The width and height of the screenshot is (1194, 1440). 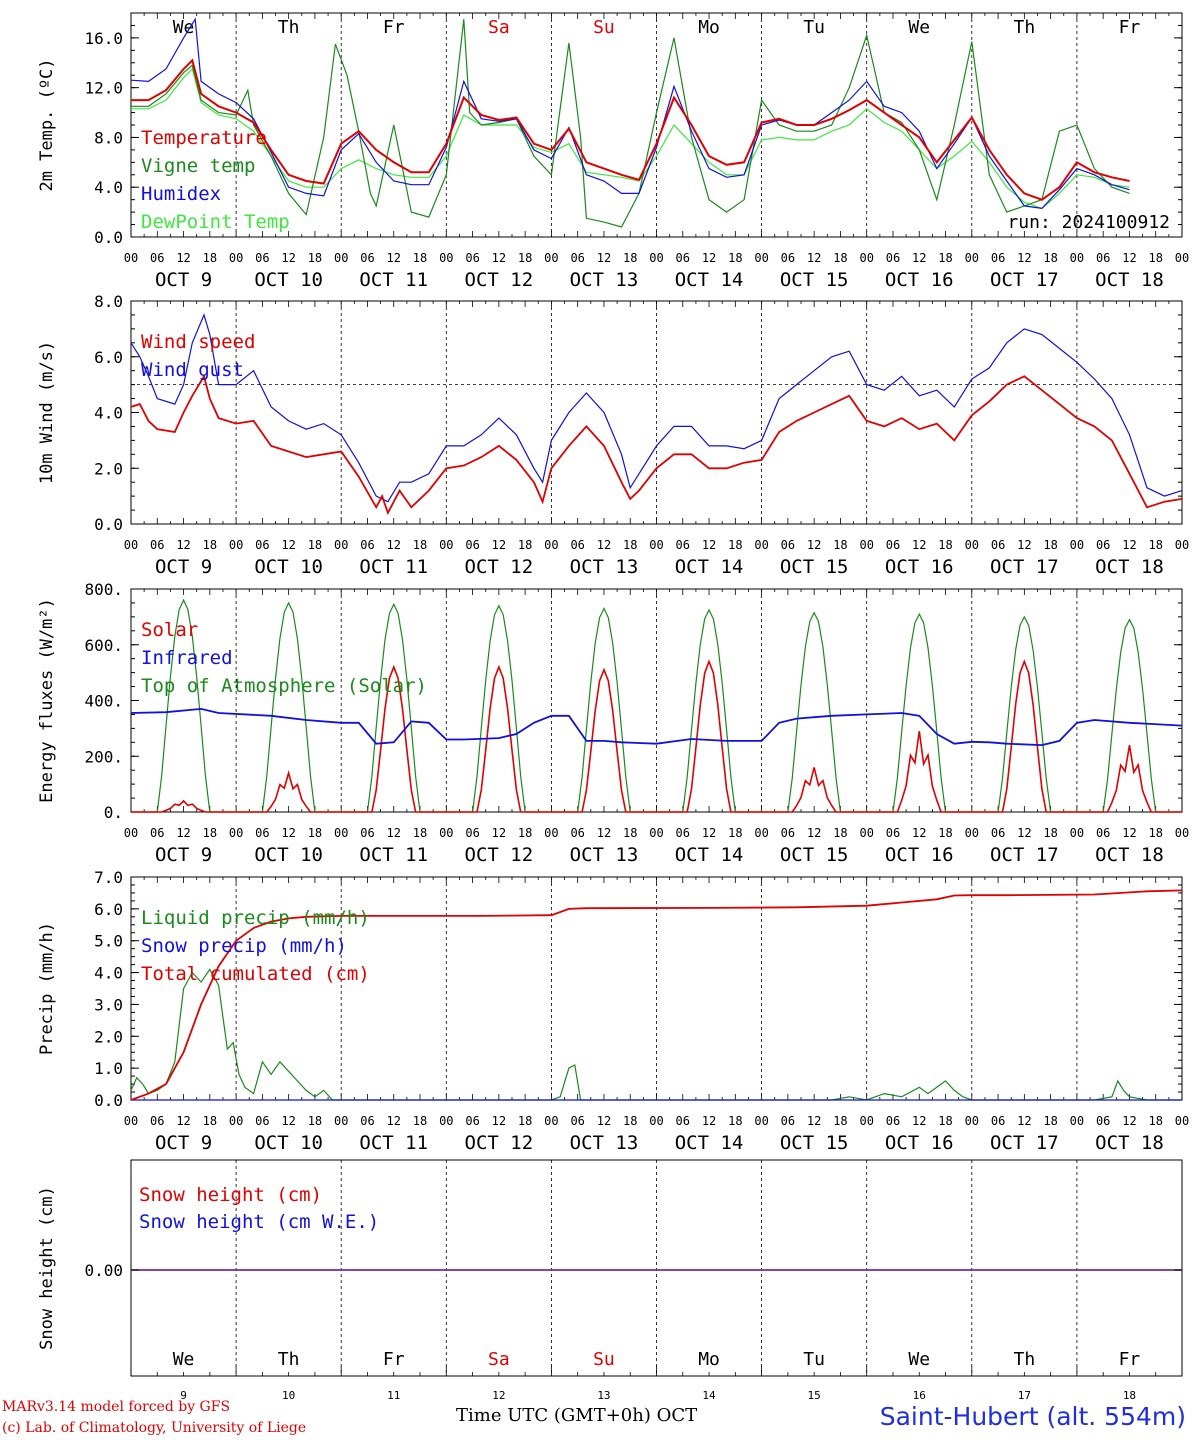 I want to click on day-number-label: 18, so click(x=1129, y=1395).